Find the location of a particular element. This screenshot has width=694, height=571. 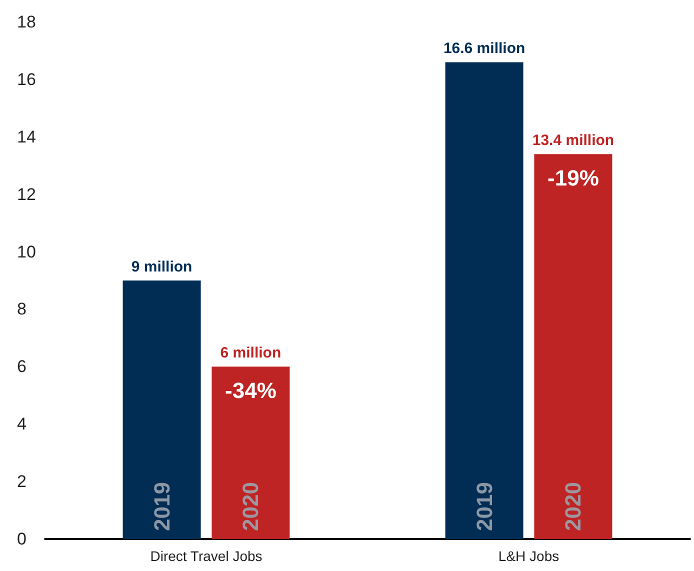

annotation: -19% is located at coordinates (573, 178).